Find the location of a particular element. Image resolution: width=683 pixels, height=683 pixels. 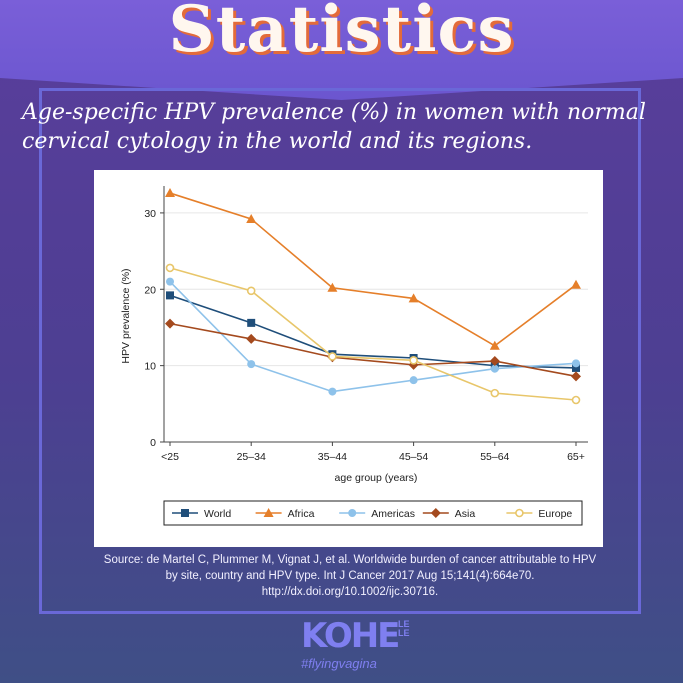

series-line-africa is located at coordinates (373, 269).